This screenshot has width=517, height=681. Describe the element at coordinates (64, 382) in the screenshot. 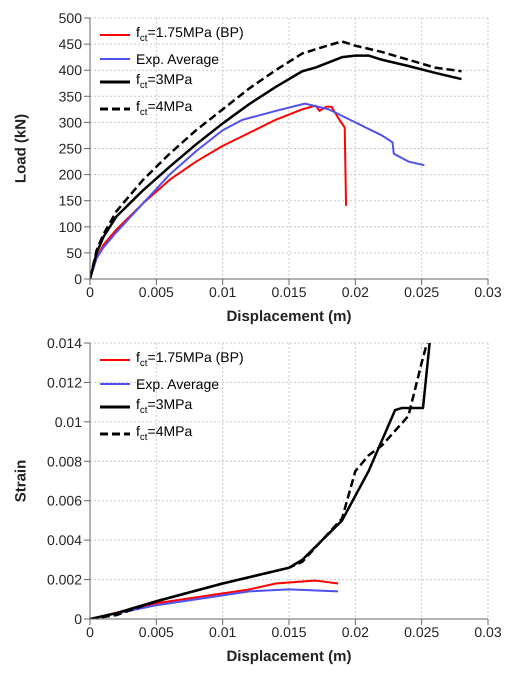

I see `y-tick-label: 0.012` at that location.